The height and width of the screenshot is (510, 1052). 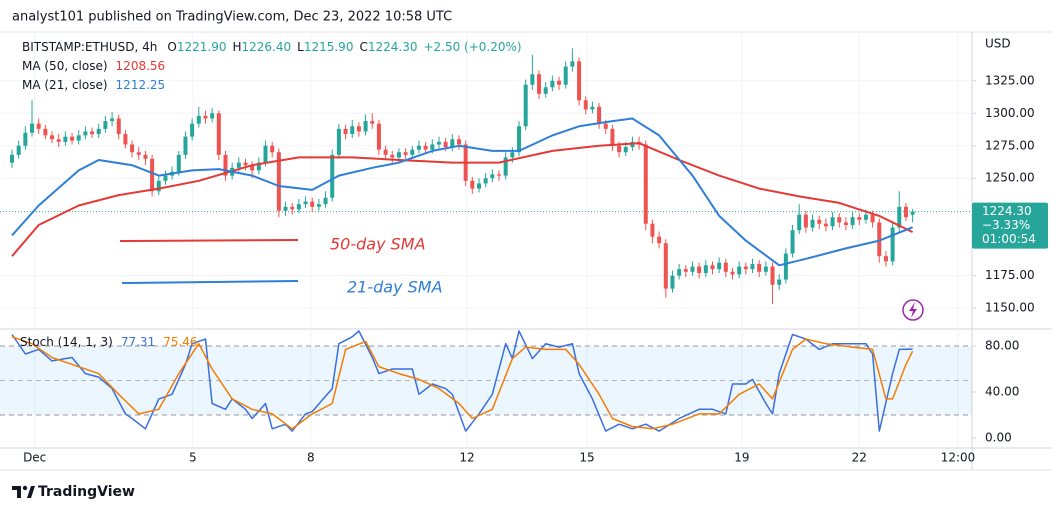 I want to click on legend-row: MA (21, close) 1212.25, so click(x=93, y=85).